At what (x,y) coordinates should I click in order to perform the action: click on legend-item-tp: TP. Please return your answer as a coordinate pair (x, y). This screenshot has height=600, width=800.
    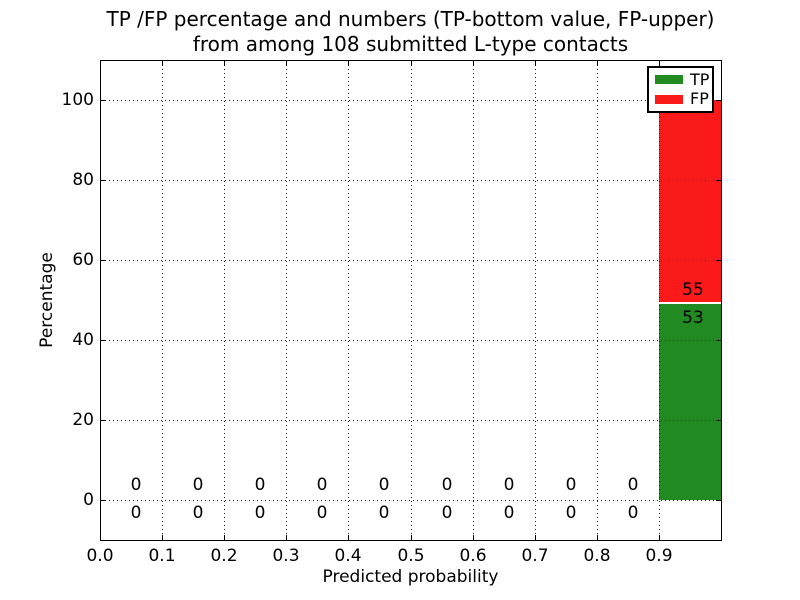
    Looking at the image, I should click on (683, 79).